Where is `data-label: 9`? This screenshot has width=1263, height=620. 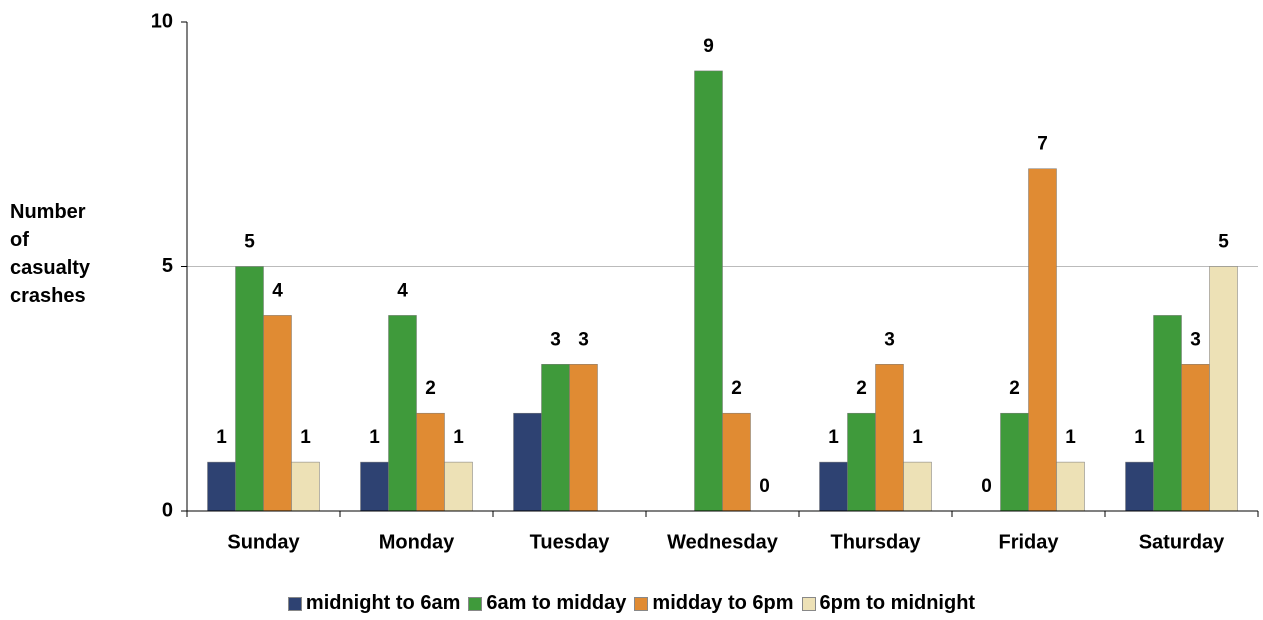 data-label: 9 is located at coordinates (708, 46).